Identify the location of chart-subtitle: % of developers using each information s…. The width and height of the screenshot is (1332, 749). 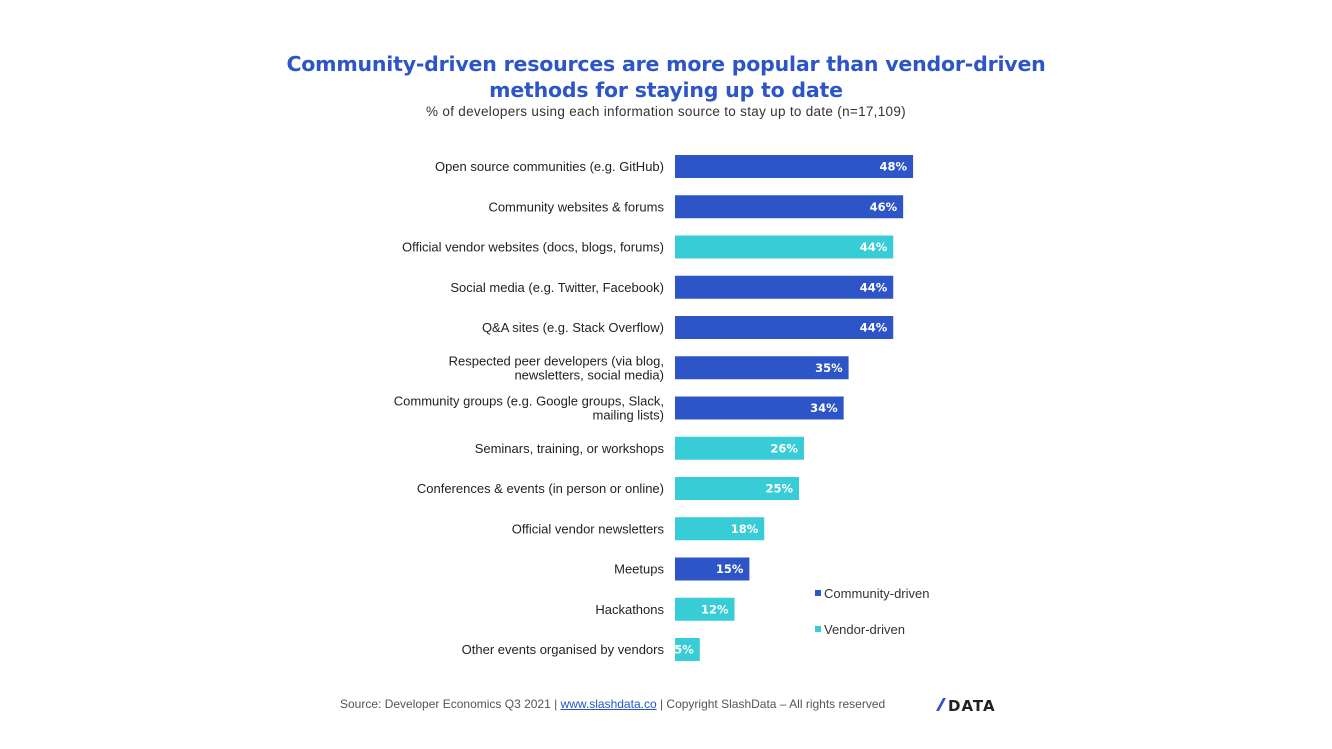
(666, 111).